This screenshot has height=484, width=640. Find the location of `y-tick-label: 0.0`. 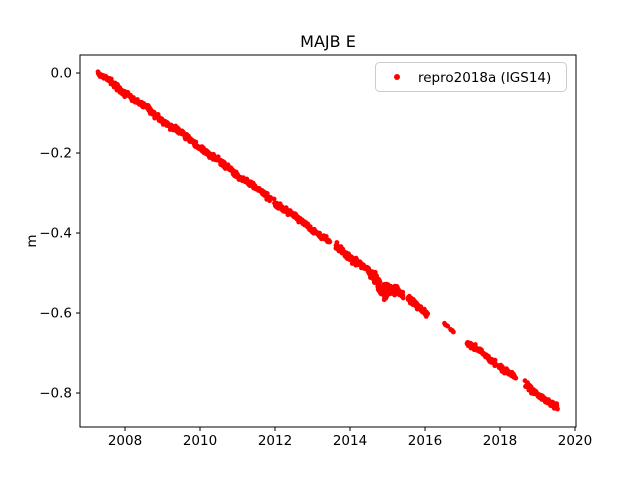

y-tick-label: 0.0 is located at coordinates (61, 74).